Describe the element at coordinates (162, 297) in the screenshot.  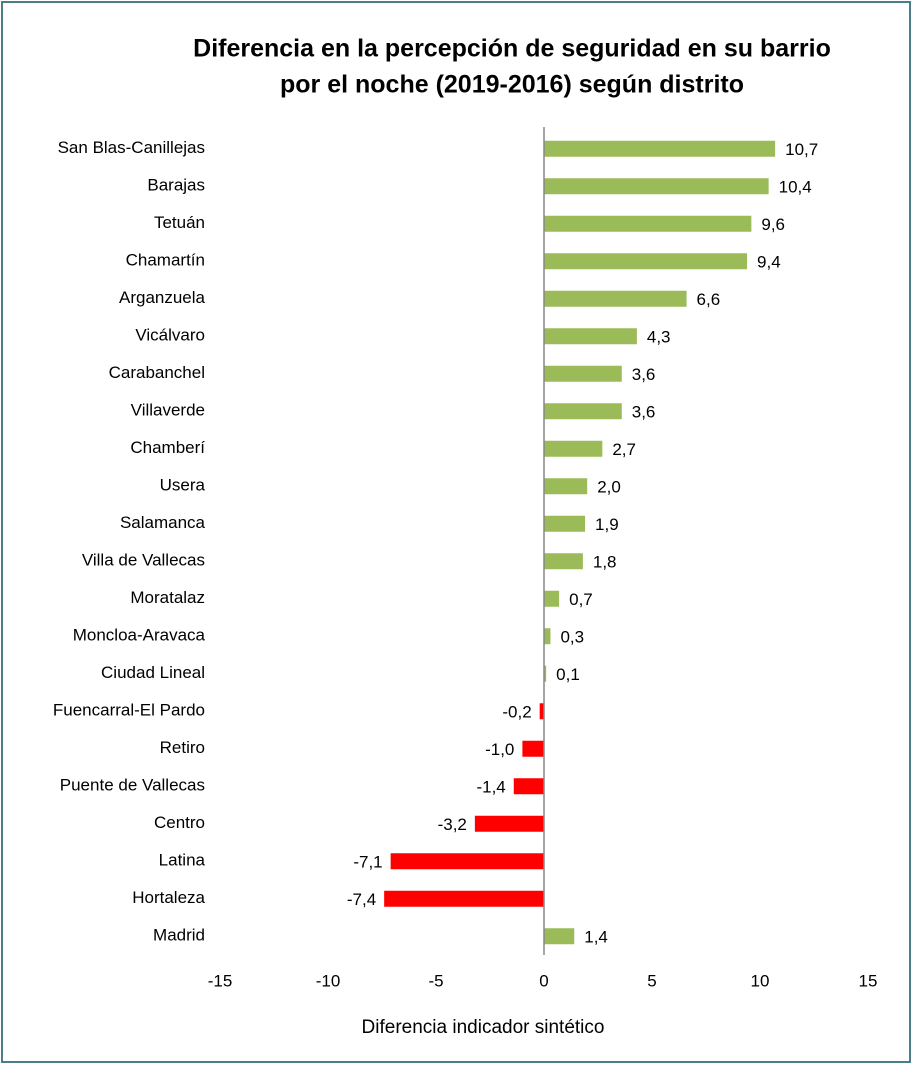
I see `y-tick-label: Arganzuela` at that location.